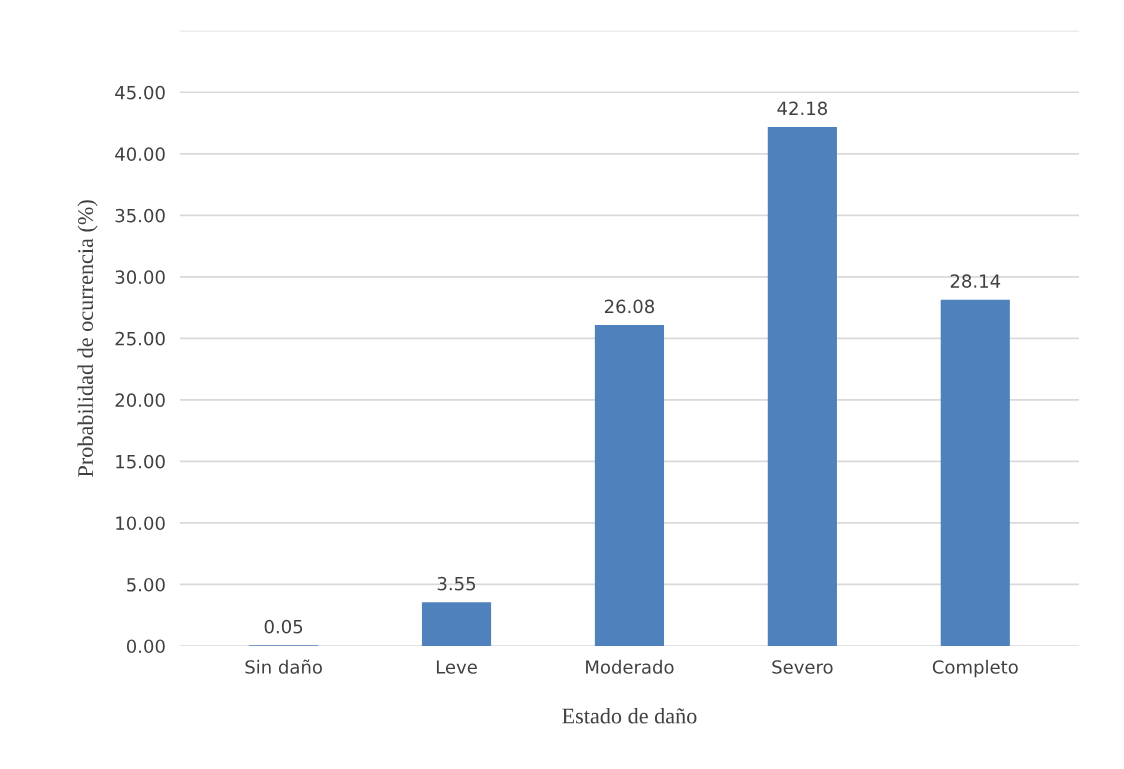 The height and width of the screenshot is (769, 1124). What do you see at coordinates (283, 626) in the screenshot?
I see `data-label: 0.05` at bounding box center [283, 626].